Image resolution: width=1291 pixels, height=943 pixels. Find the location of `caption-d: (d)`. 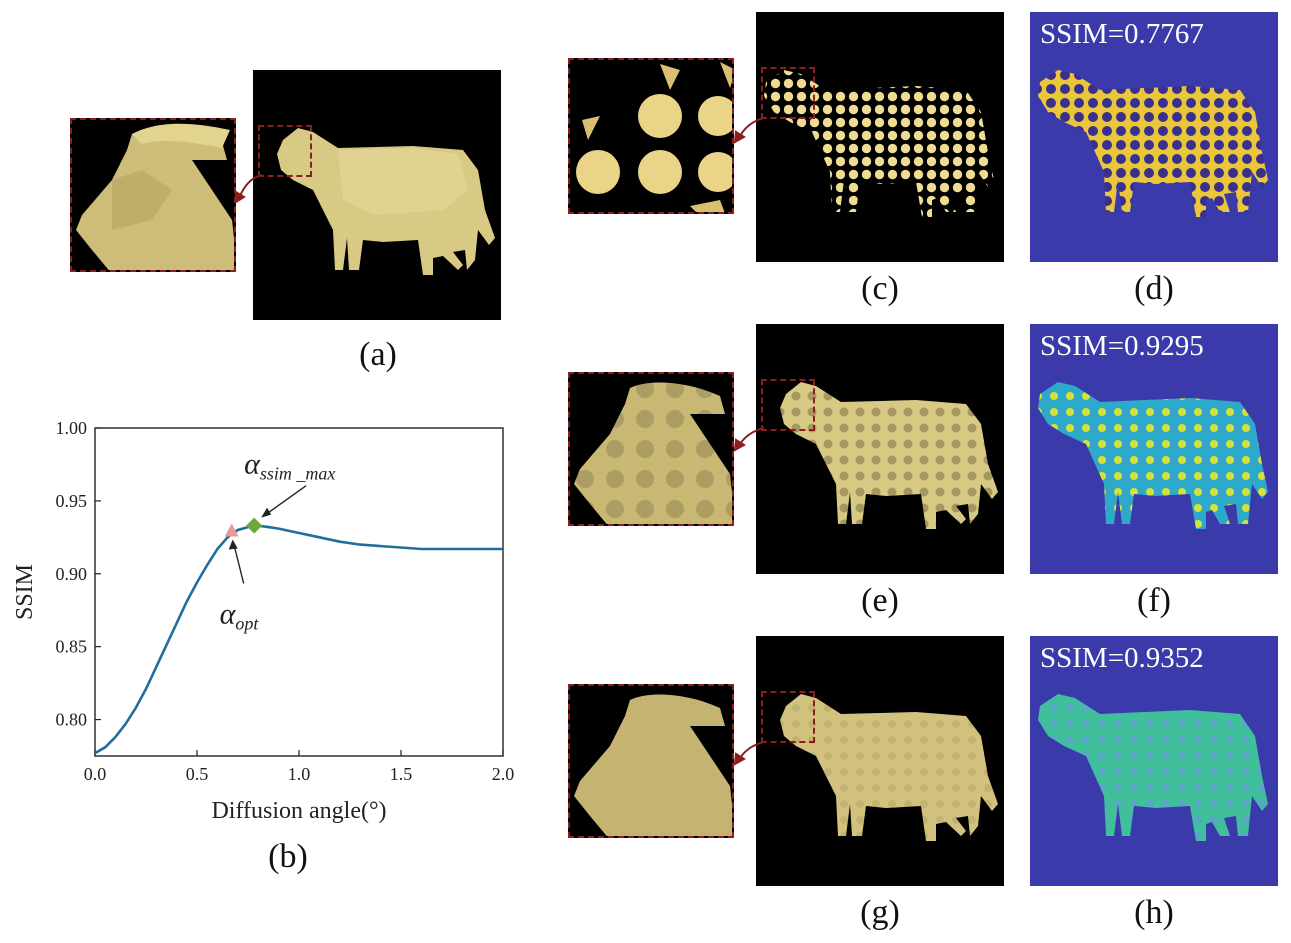

caption-d: (d) is located at coordinates (1154, 288).